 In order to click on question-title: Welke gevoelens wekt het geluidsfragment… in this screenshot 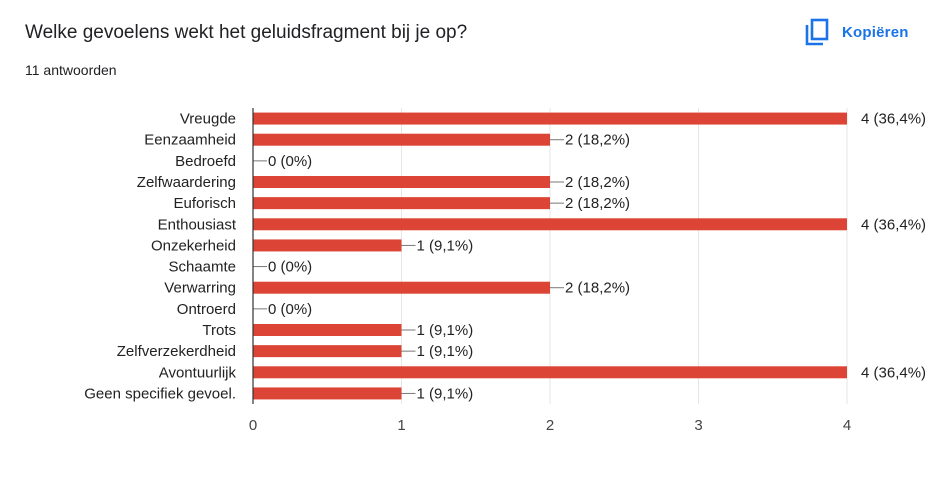, I will do `click(246, 32)`.